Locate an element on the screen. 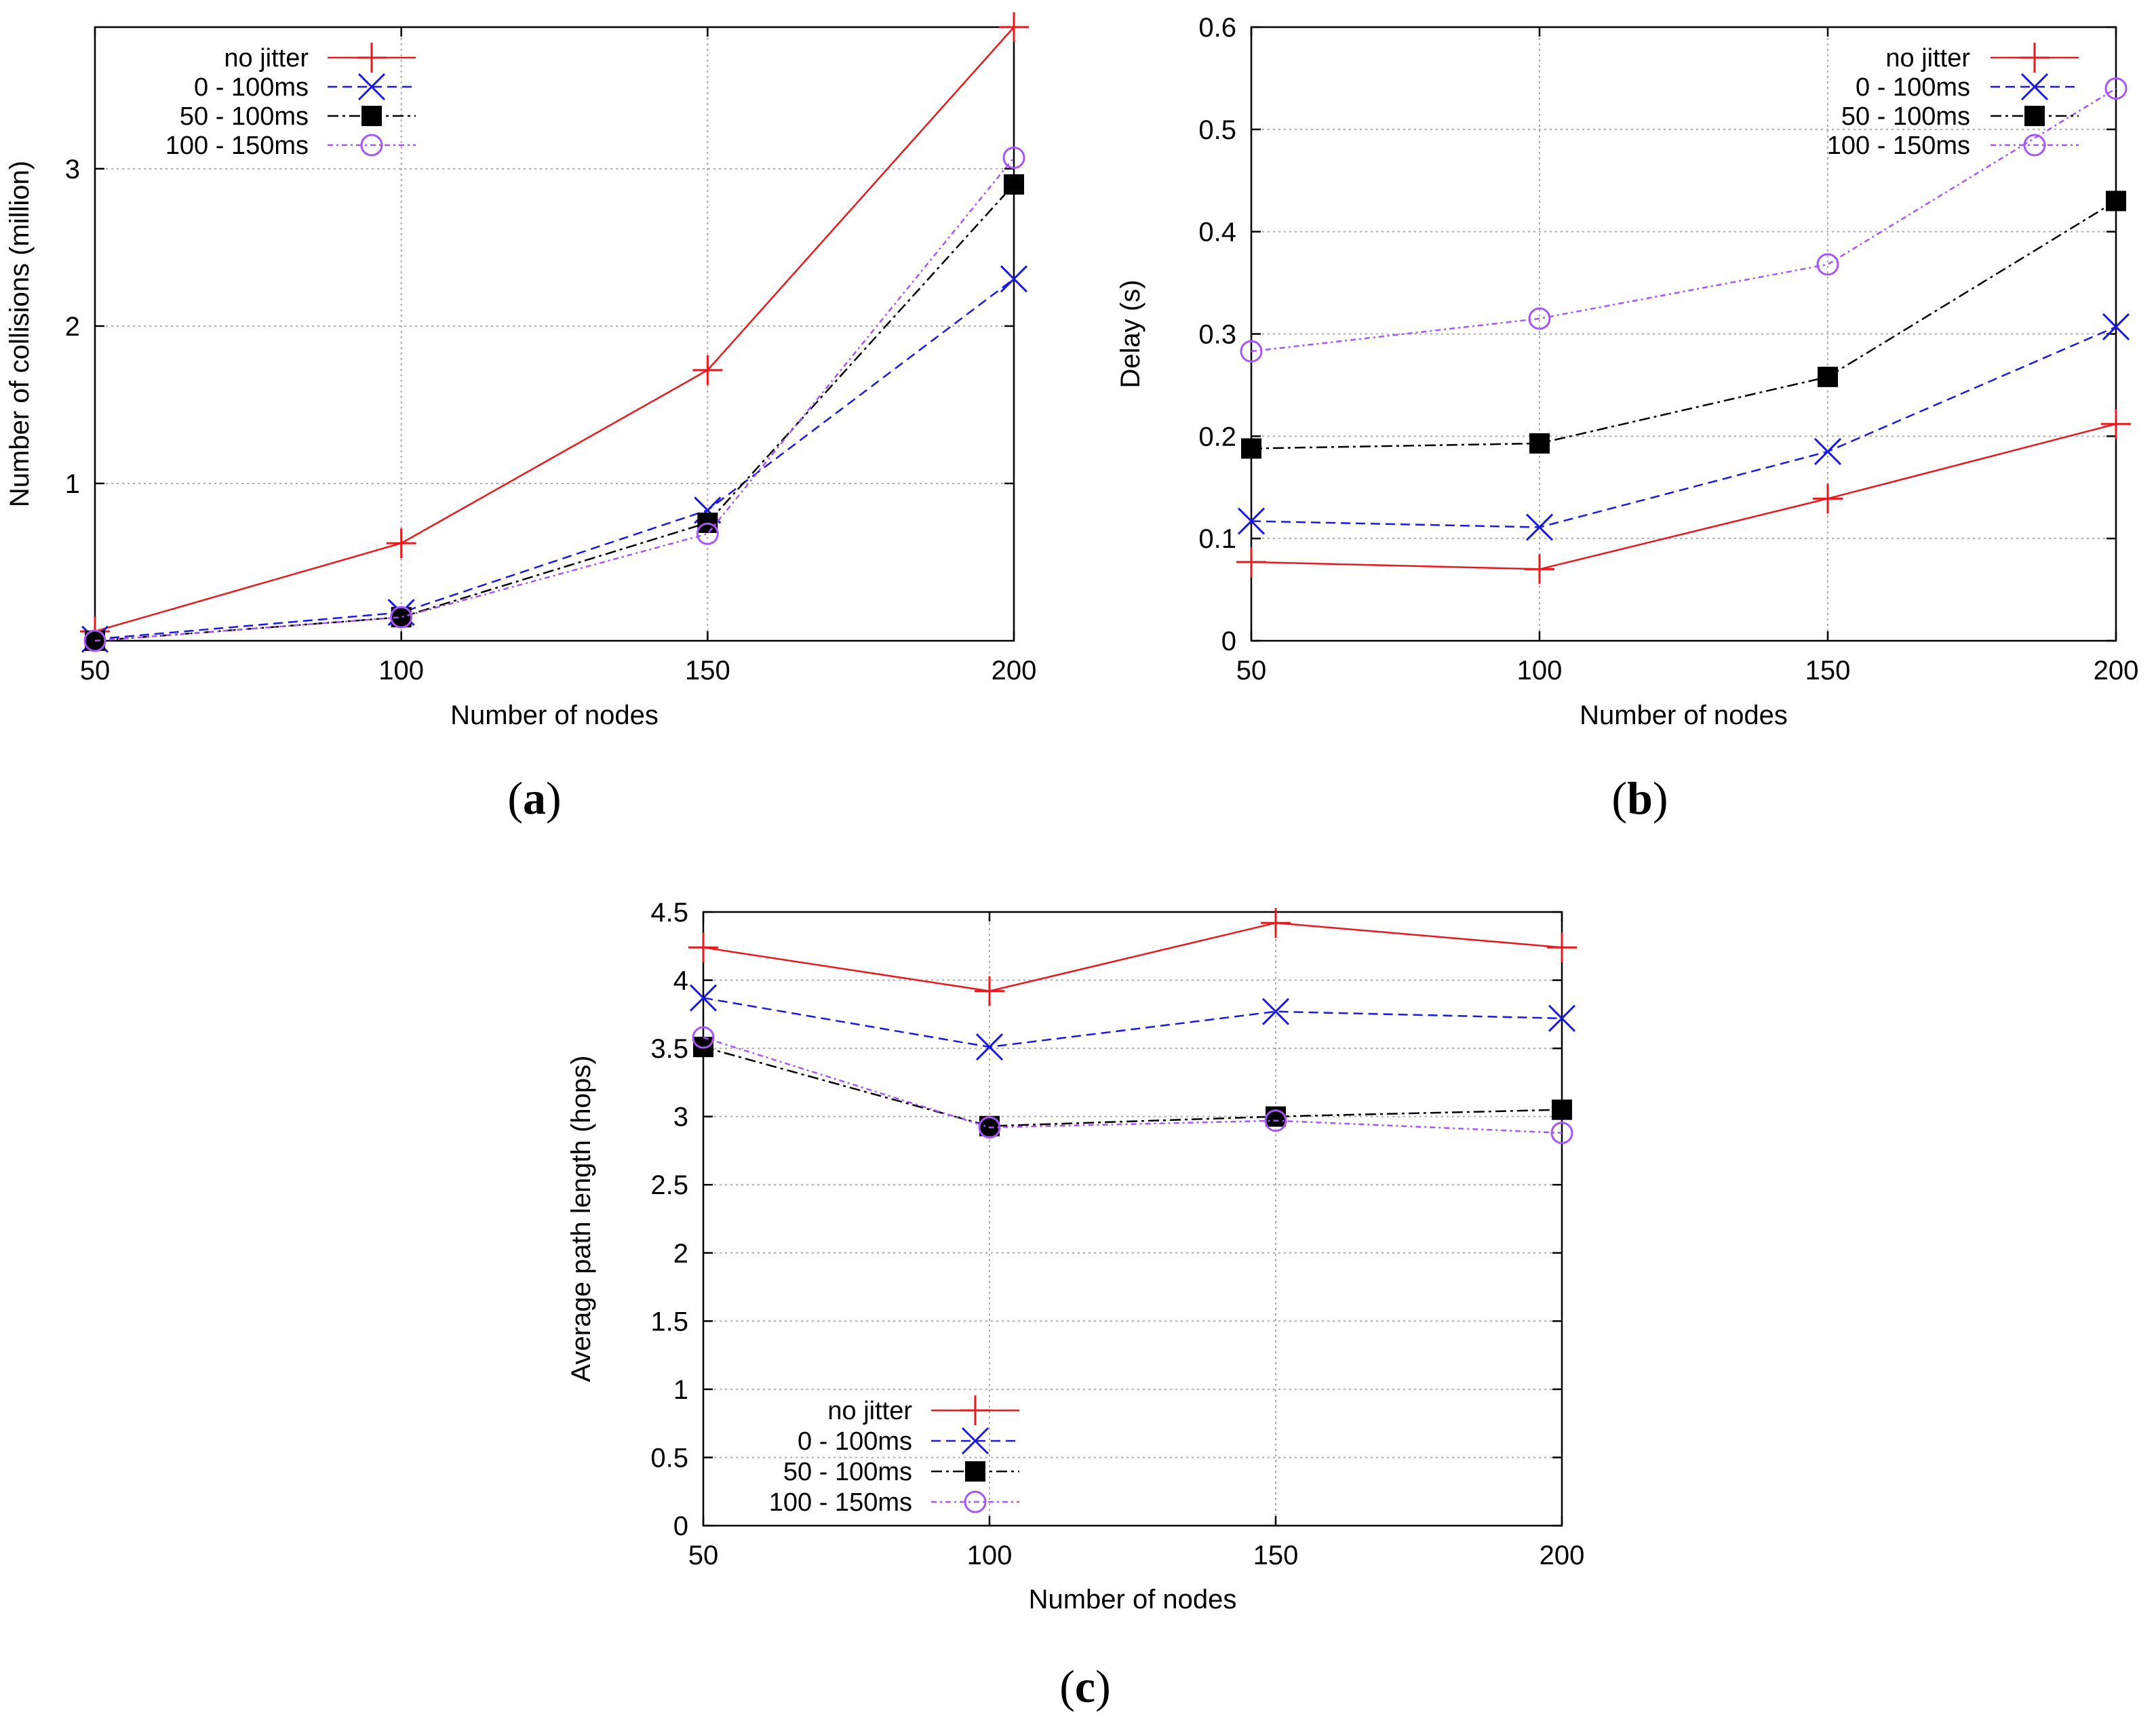 This screenshot has width=2156, height=1725. chart-caption: (c) is located at coordinates (1085, 1686).